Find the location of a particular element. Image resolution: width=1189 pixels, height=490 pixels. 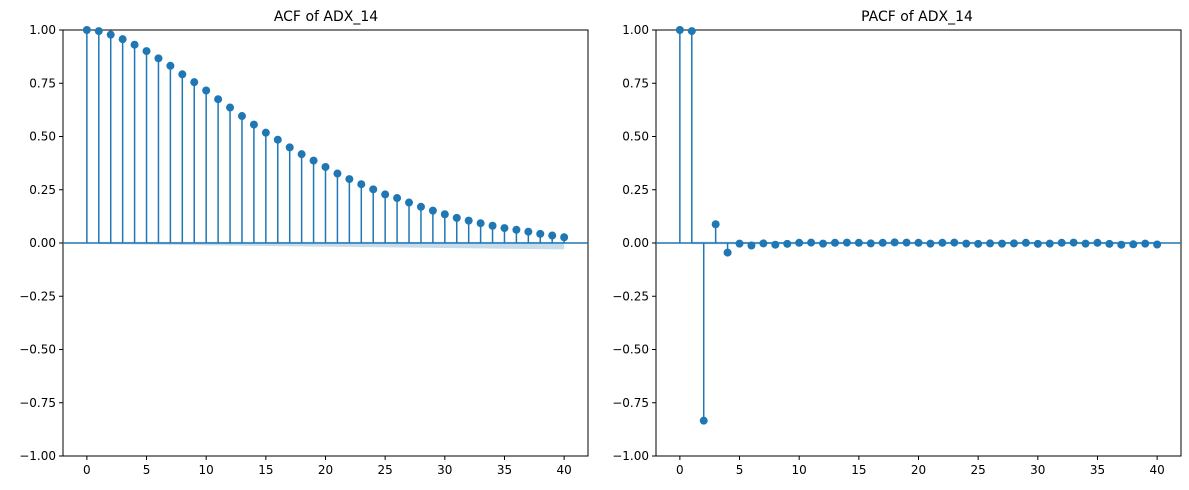

pacf-xtick-label: 25 is located at coordinates (978, 470).